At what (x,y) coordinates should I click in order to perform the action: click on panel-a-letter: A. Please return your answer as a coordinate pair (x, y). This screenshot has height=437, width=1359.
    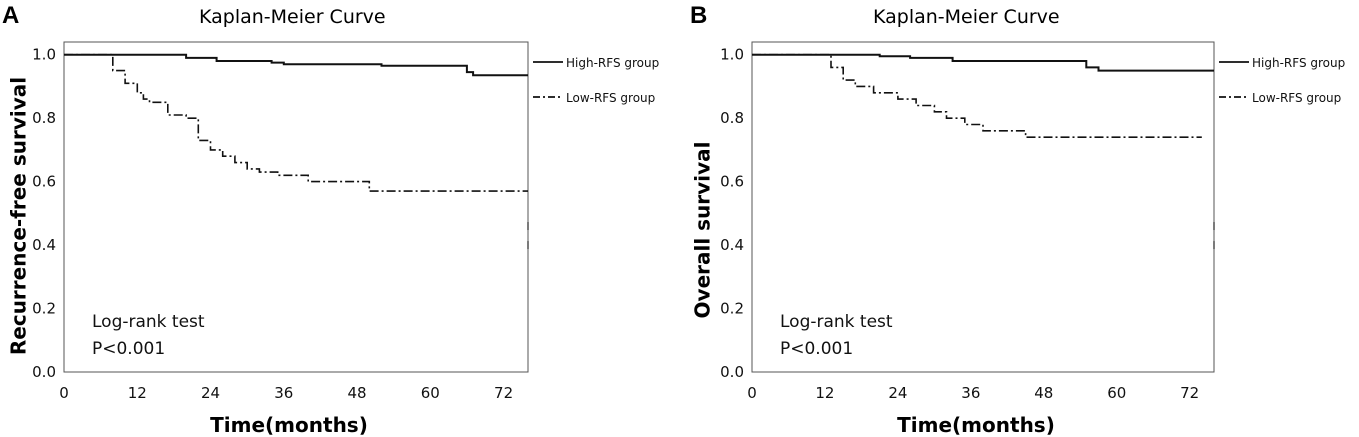
    Looking at the image, I should click on (11, 15).